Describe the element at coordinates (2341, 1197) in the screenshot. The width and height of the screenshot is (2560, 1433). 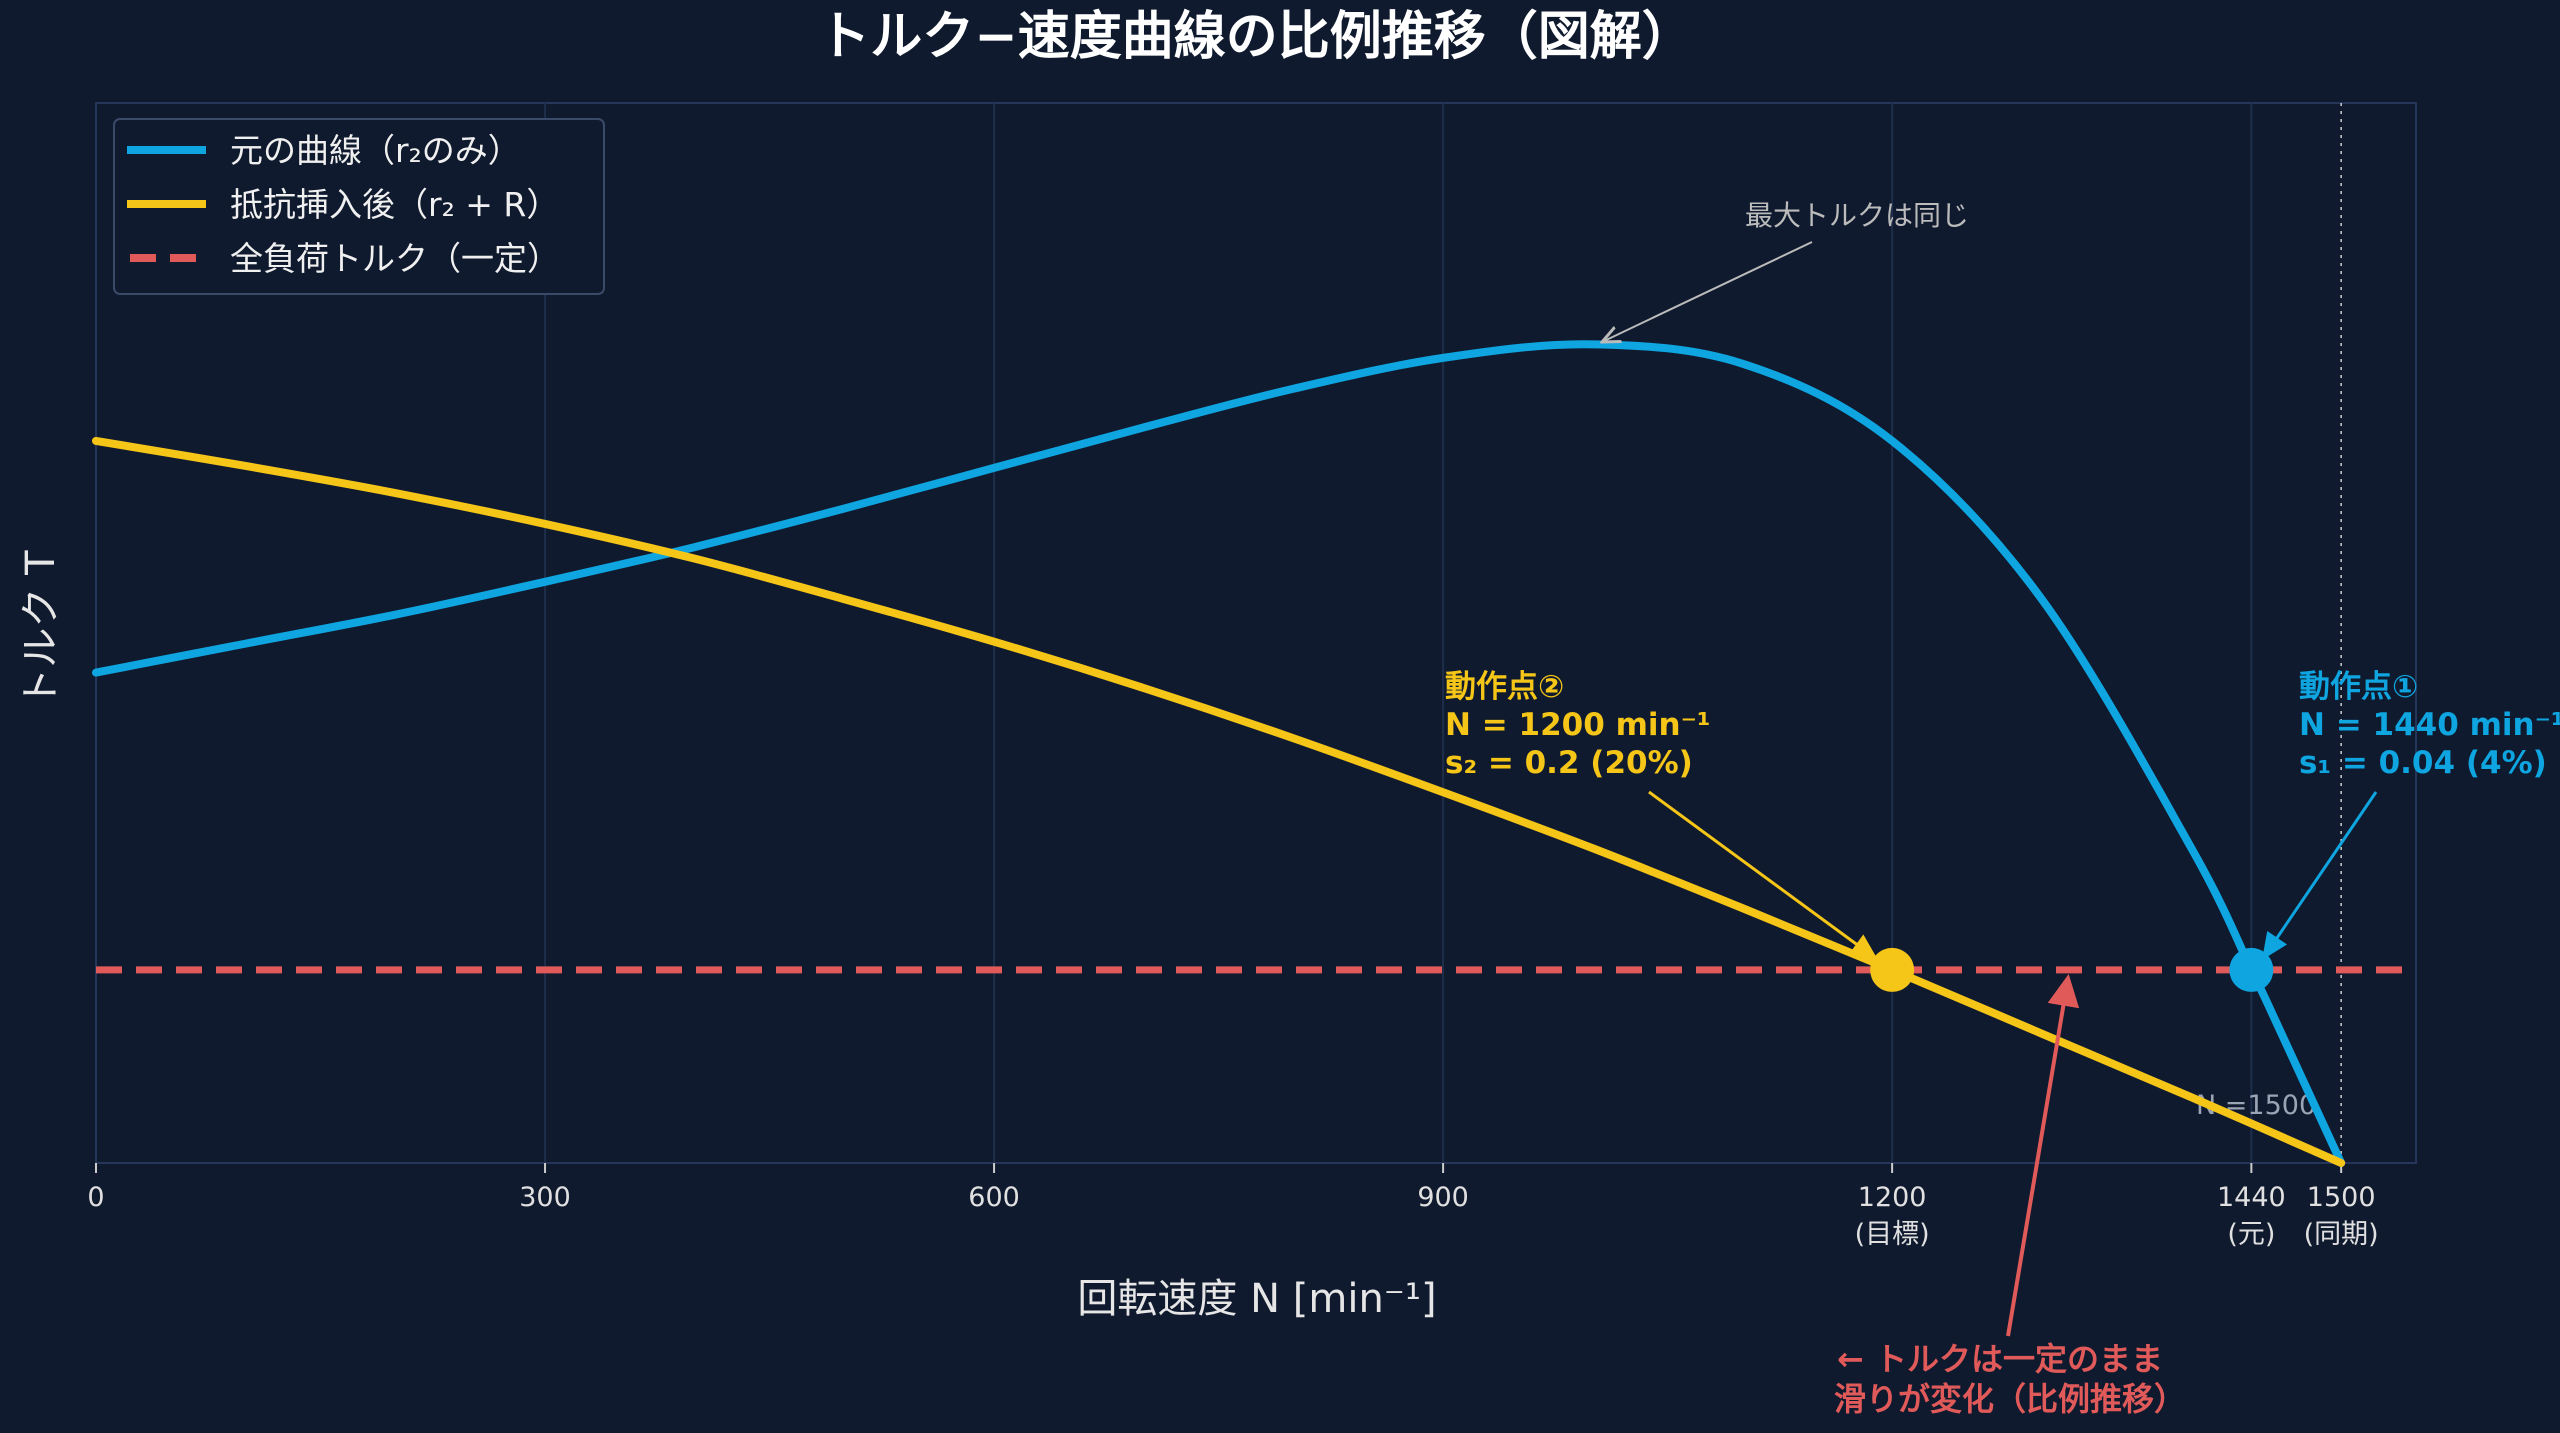
I see `x-tick-label: 1500` at that location.